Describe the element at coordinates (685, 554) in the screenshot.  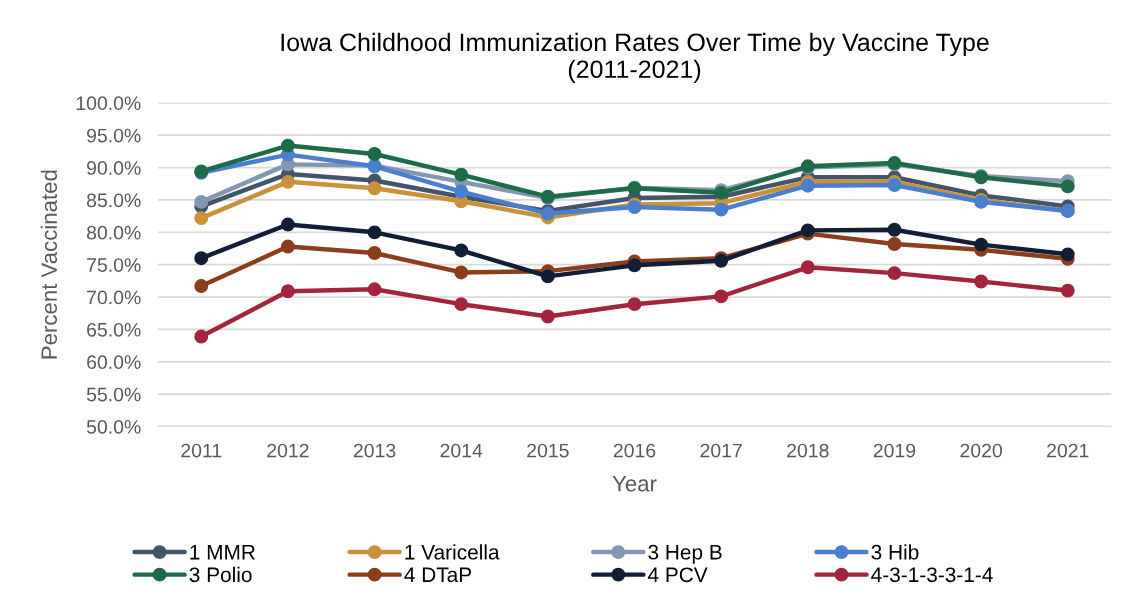
I see `legend-label: 3 Hep B` at that location.